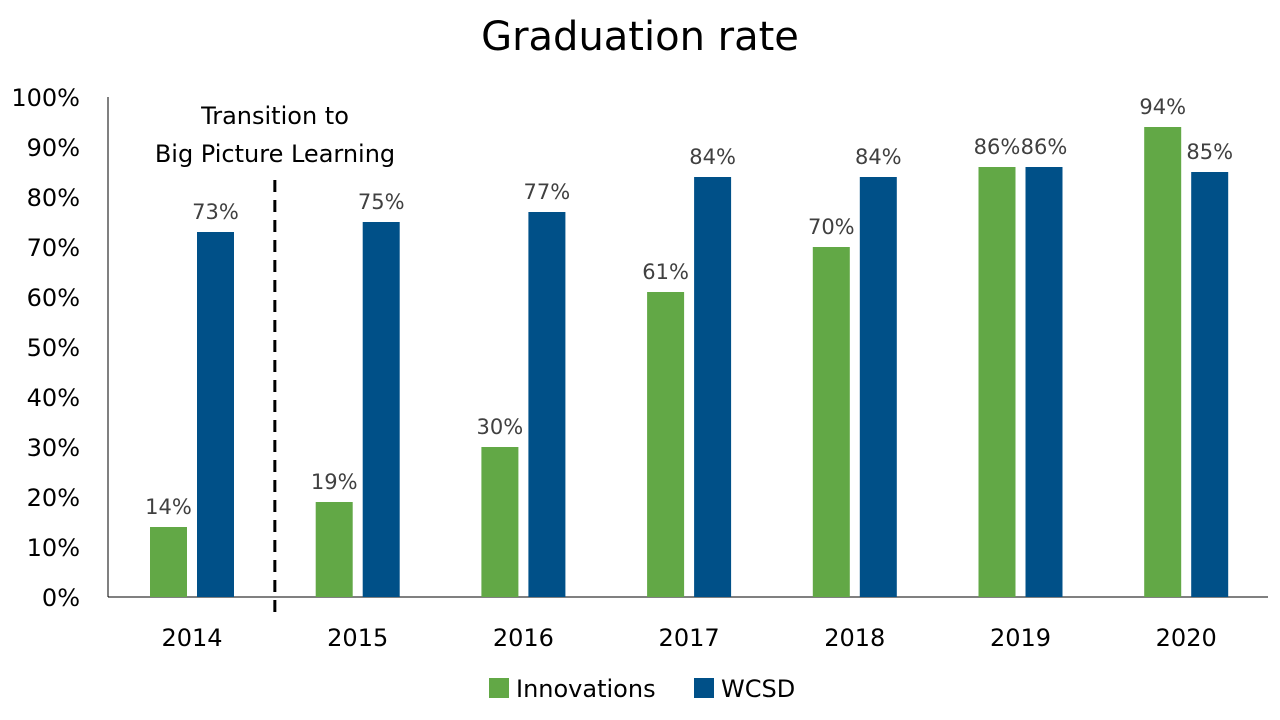 This screenshot has height=720, width=1280. Describe the element at coordinates (334, 482) in the screenshot. I see `data-label-innovations-2015: 19%` at that location.